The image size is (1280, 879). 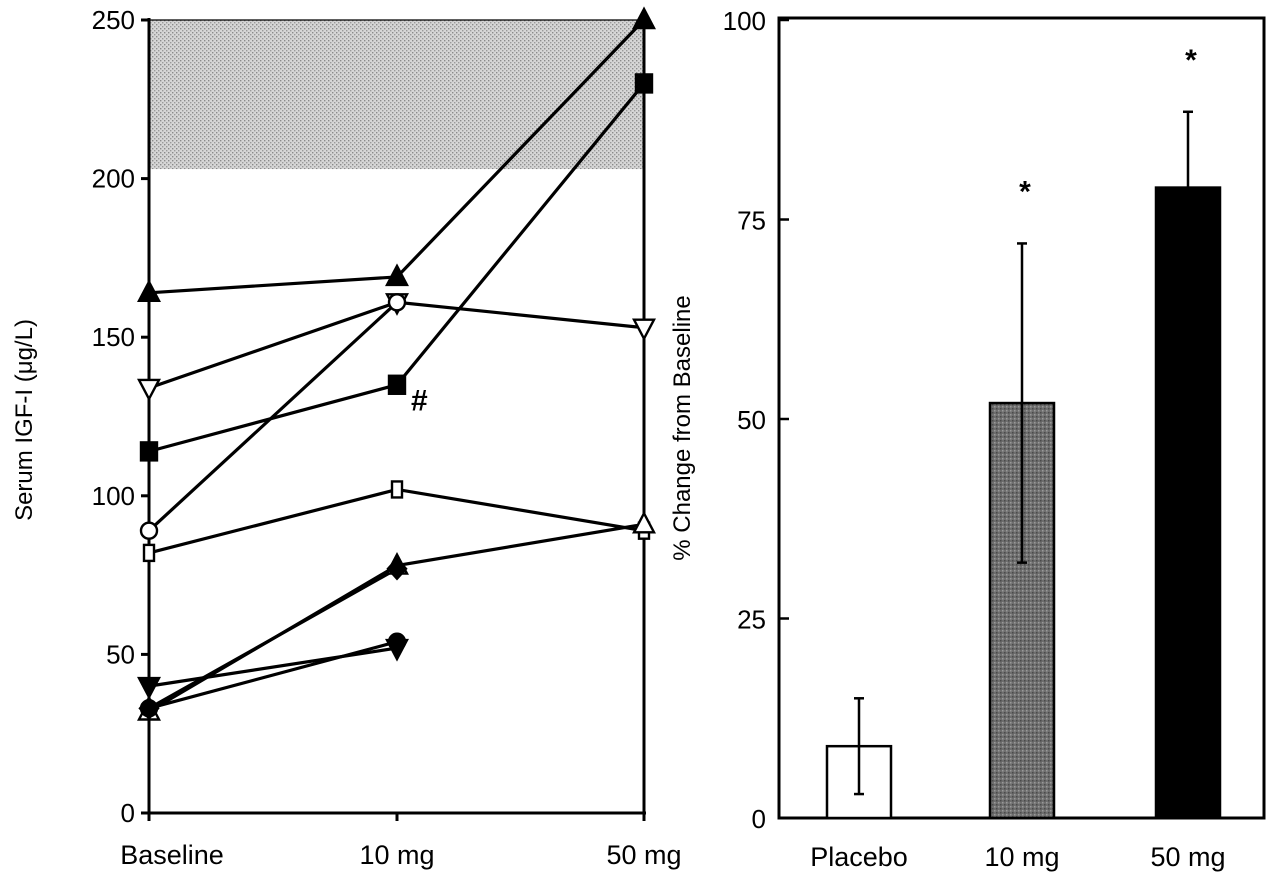 I want to click on right-y-tick-label: 25, so click(x=751, y=620).